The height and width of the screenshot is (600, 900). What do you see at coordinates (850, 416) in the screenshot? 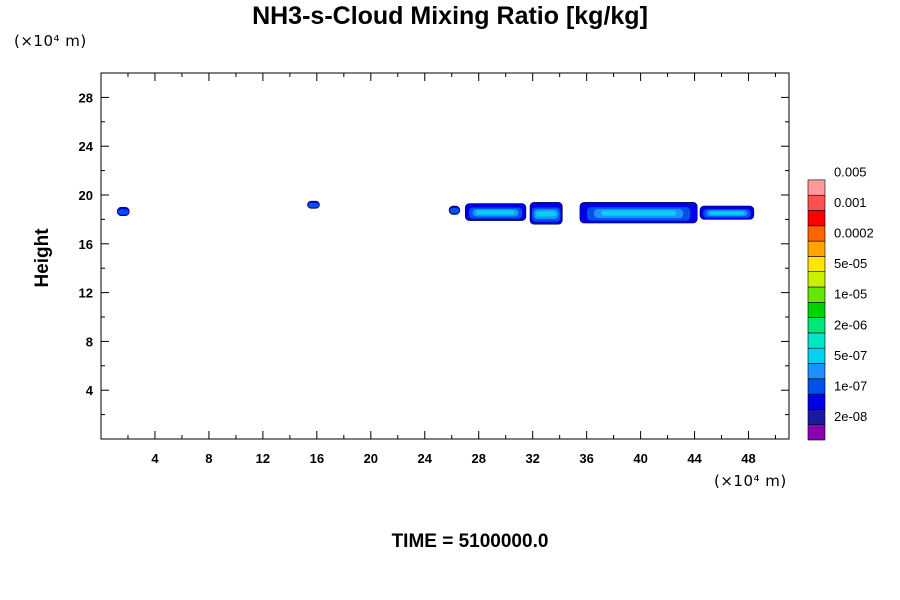
I see `colorbar-label: 2e-08` at bounding box center [850, 416].